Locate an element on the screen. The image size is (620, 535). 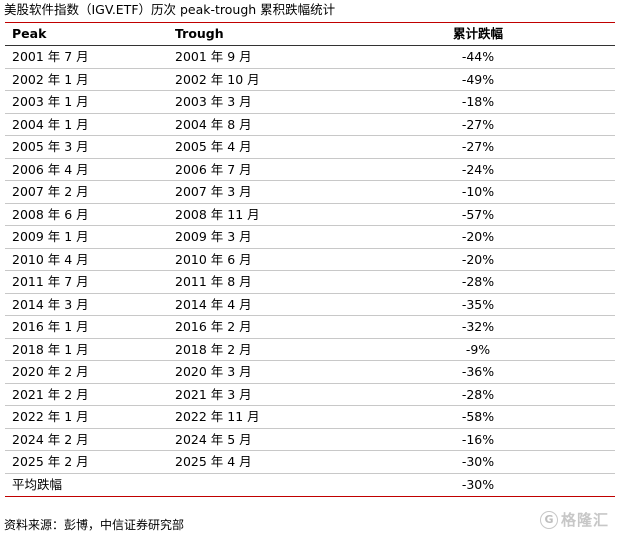
header-peak: Peak is located at coordinates (29, 33).